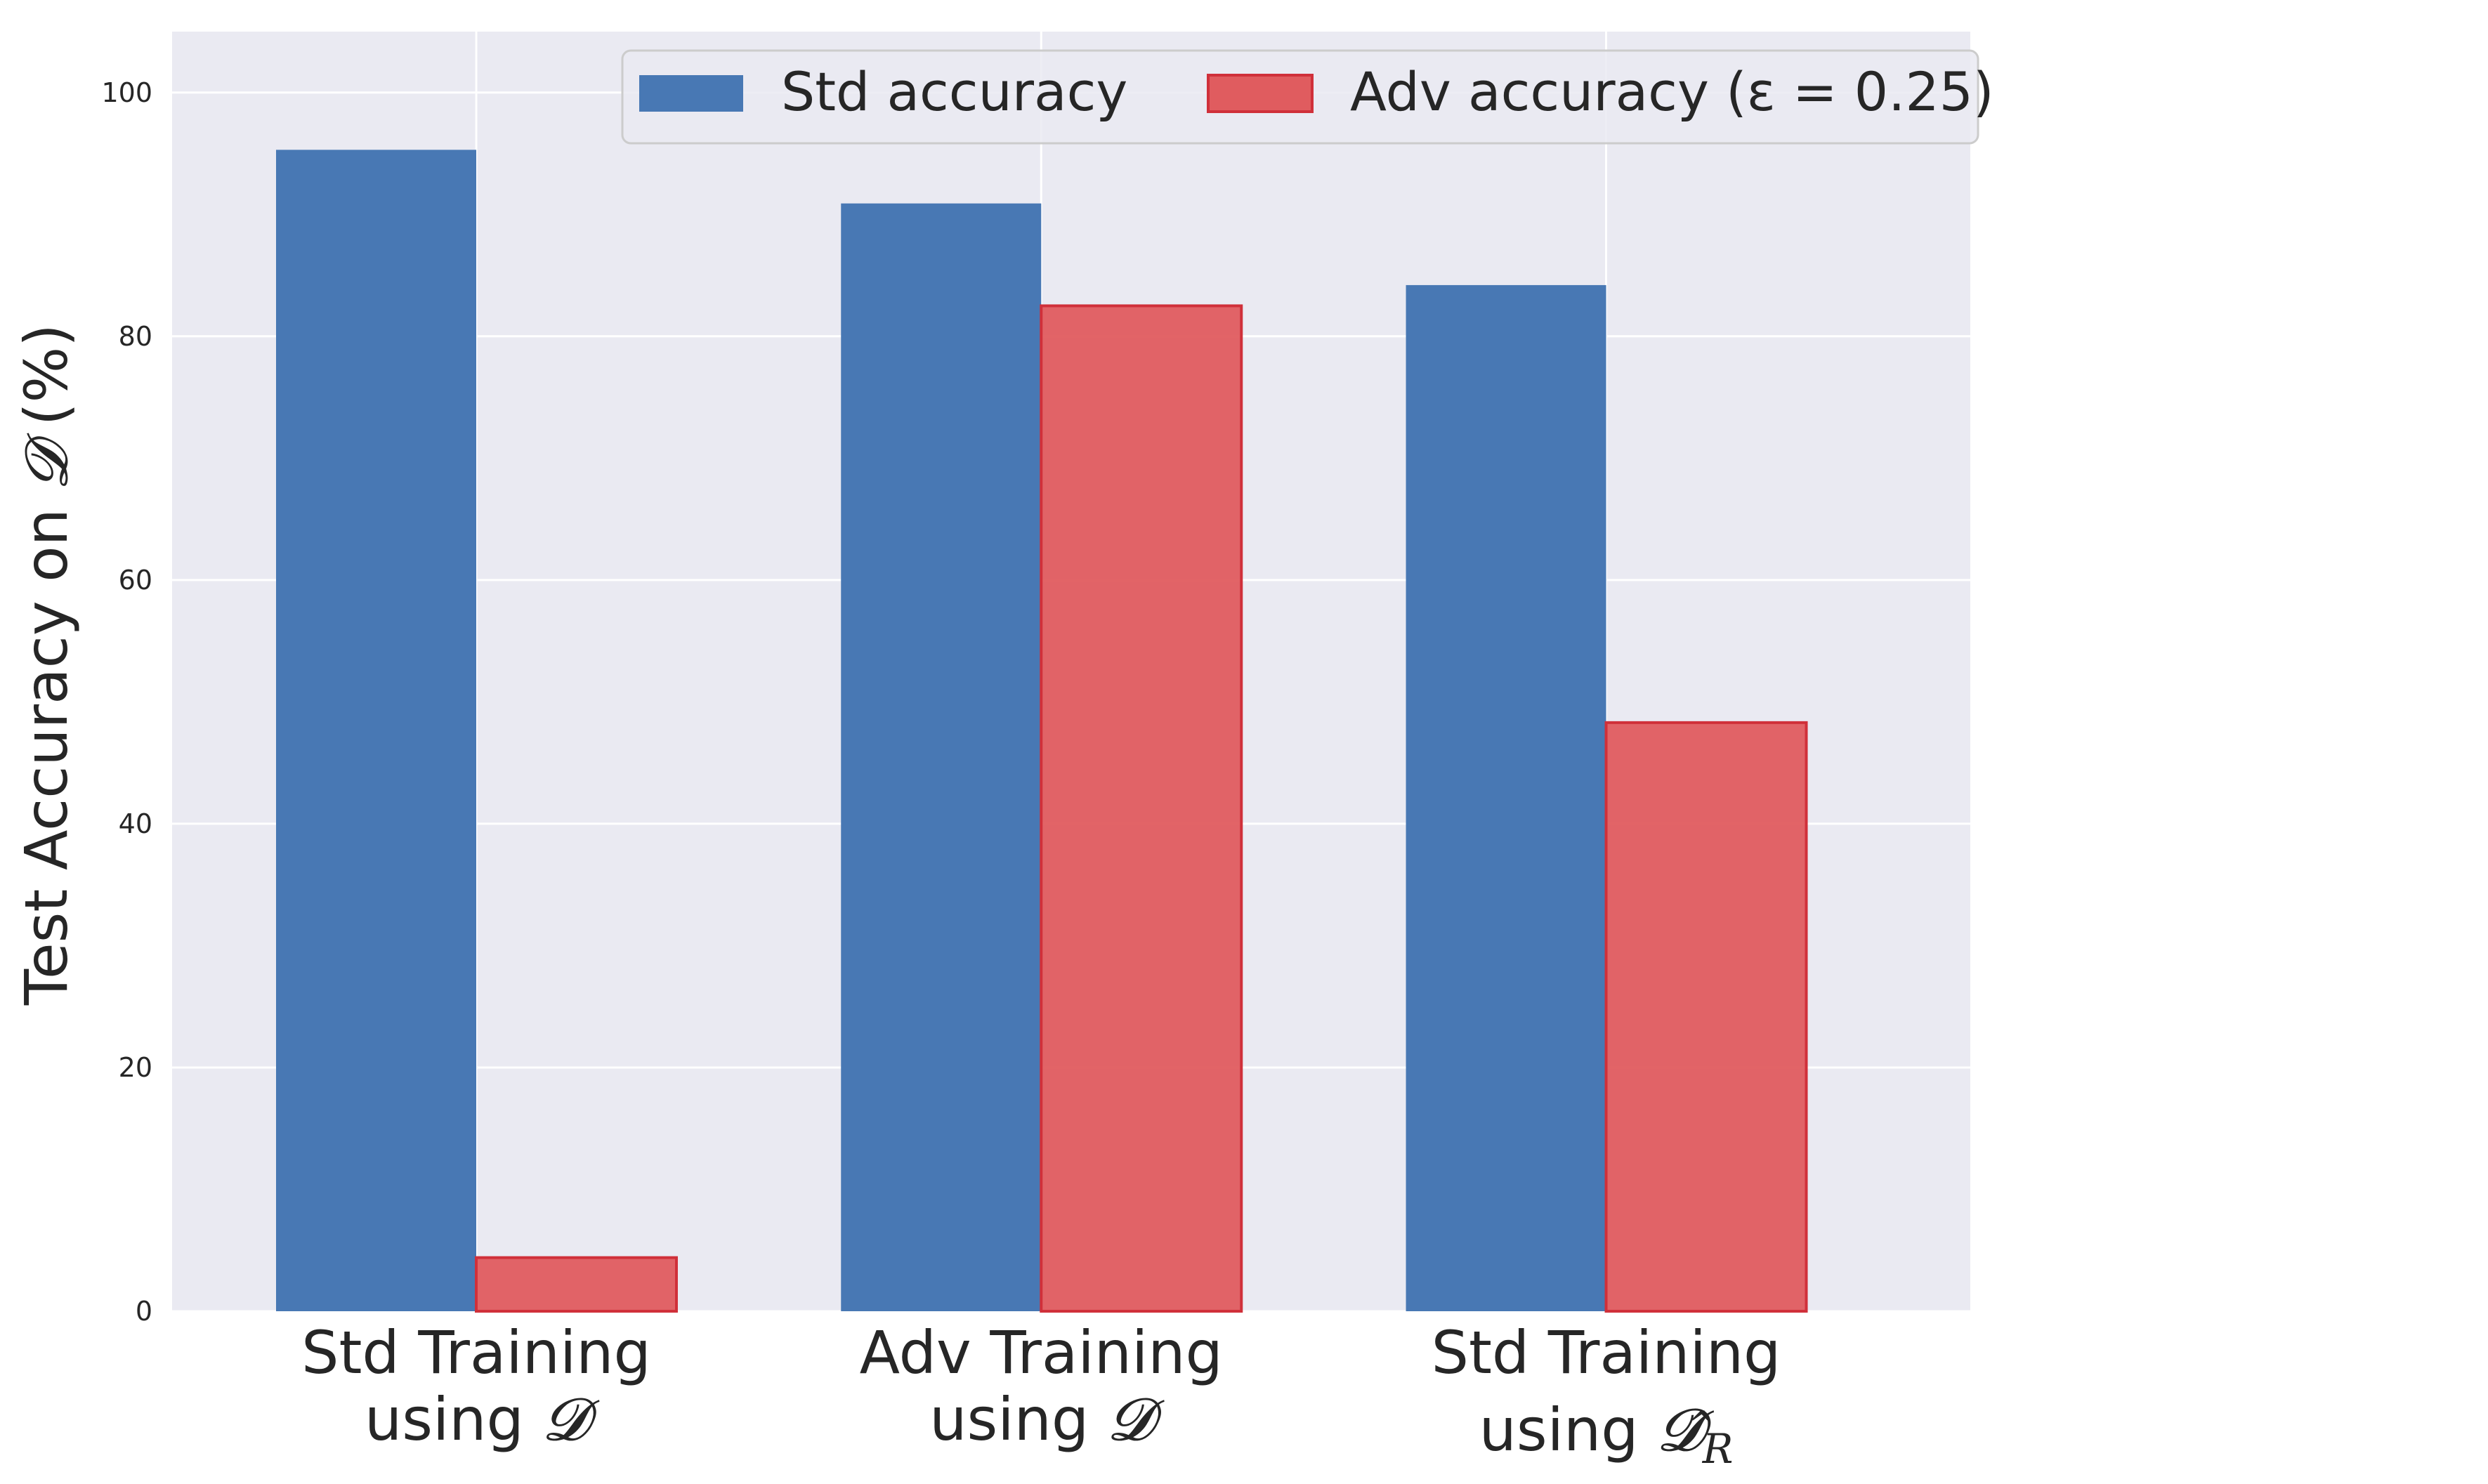 The image size is (2488, 1484). What do you see at coordinates (135, 336) in the screenshot?
I see `y-tick-label: 80` at bounding box center [135, 336].